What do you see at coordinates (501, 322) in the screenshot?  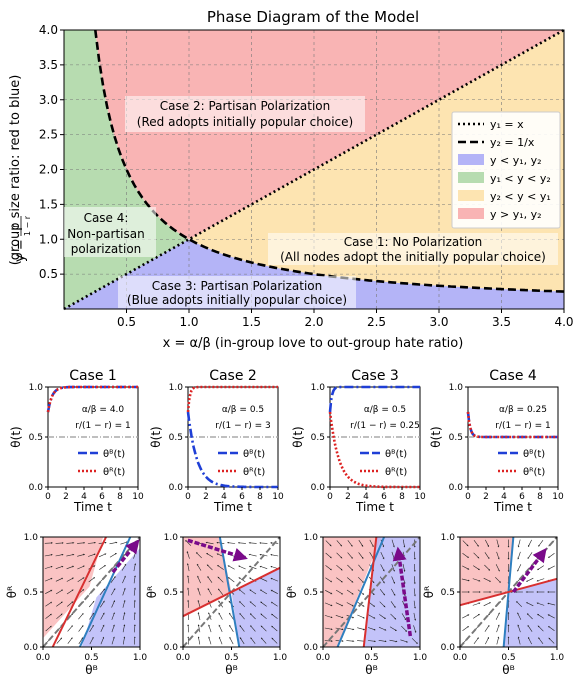 I see `x-tick-label: 3.5` at bounding box center [501, 322].